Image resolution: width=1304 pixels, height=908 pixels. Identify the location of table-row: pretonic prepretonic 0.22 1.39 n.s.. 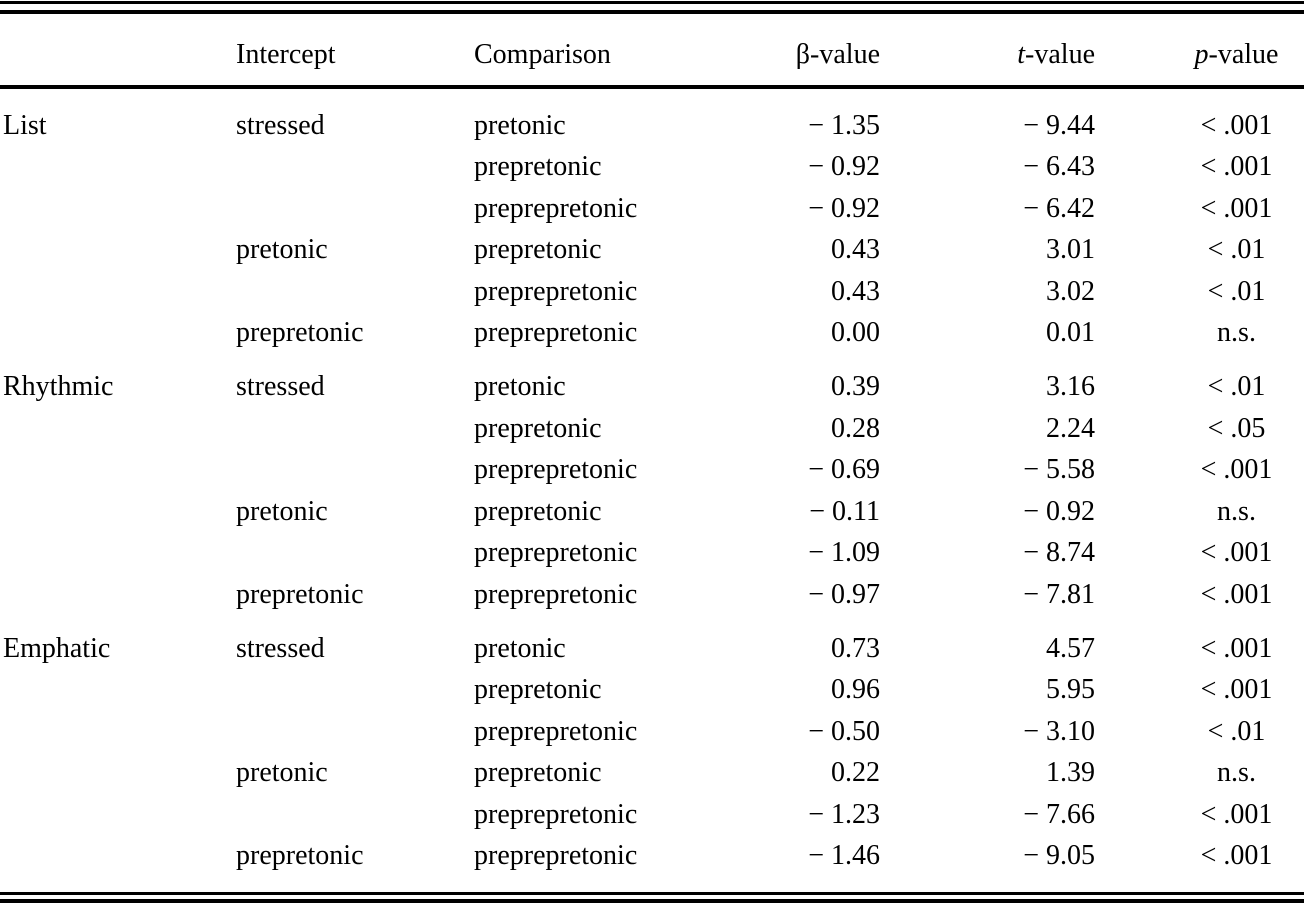
(652, 773).